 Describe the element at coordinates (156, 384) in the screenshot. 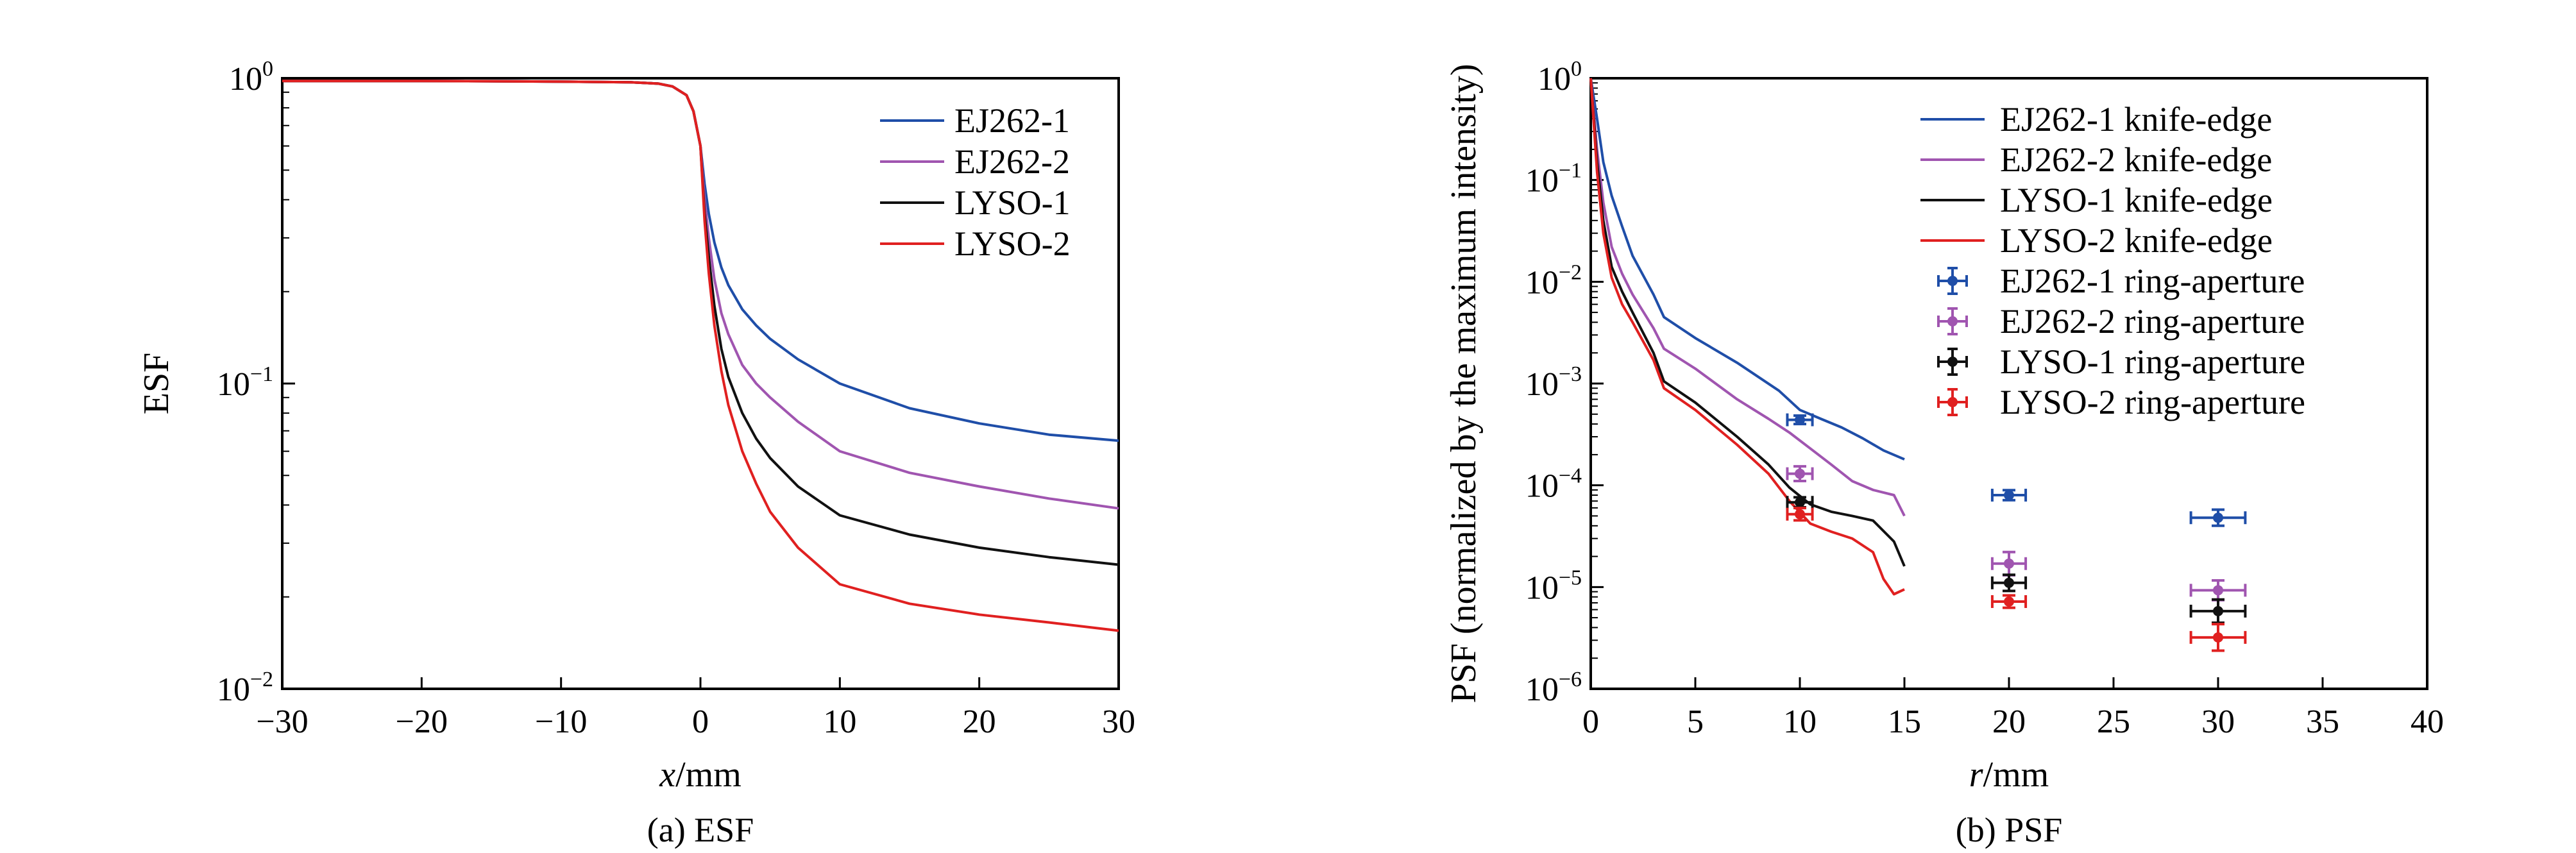

I see `y-axis-label: ESF` at that location.